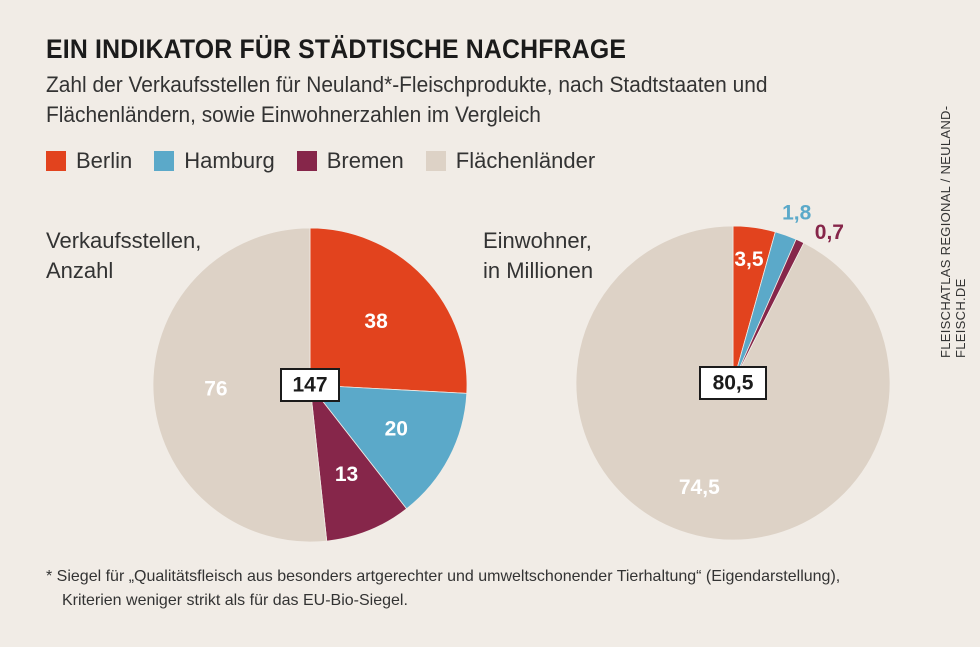 Image resolution: width=980 pixels, height=647 pixels. I want to click on legend: Berlin Hamburg Bremen Flächenländer, so click(320, 161).